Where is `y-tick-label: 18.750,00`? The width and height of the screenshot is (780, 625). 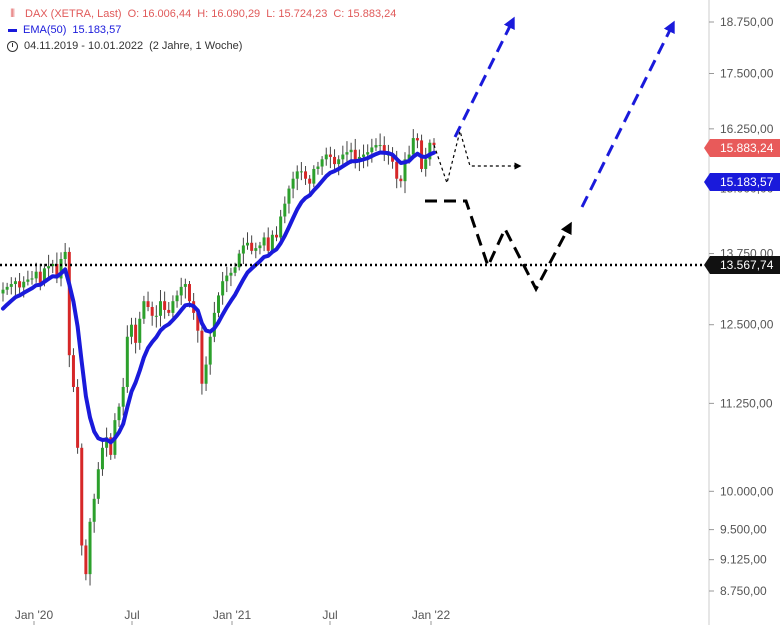
y-tick-label: 18.750,00 is located at coordinates (747, 22).